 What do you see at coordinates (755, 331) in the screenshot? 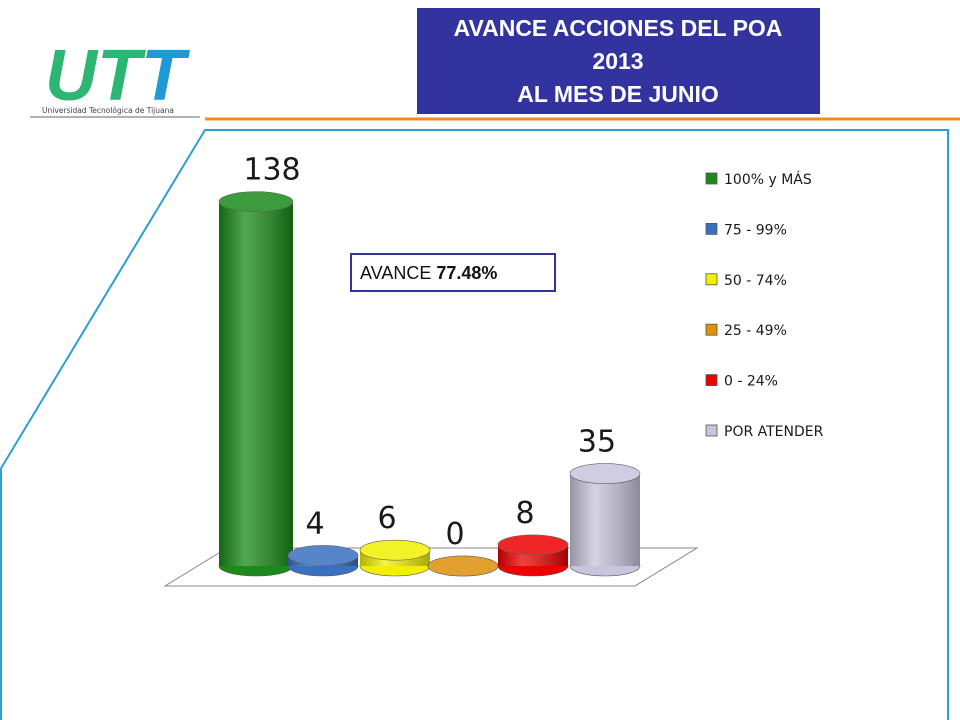
I see `legend-label: 25 - 49%` at bounding box center [755, 331].